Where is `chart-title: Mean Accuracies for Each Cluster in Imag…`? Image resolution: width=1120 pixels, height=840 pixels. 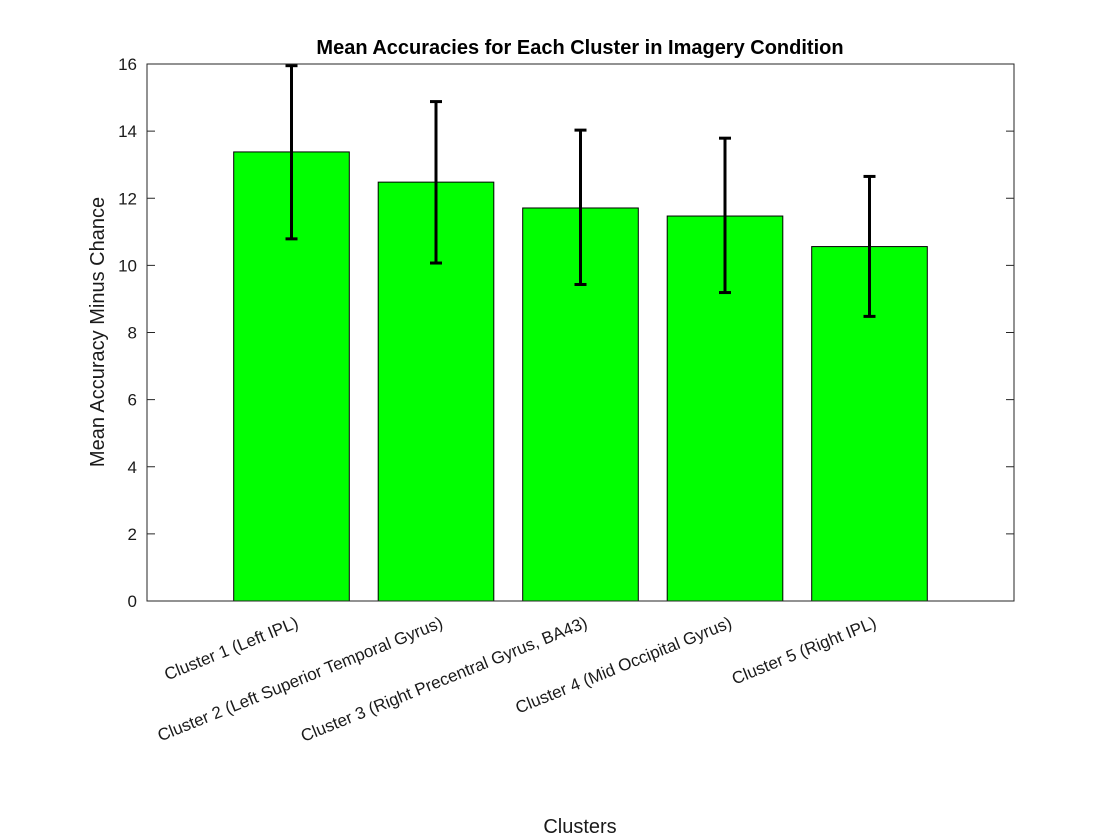 chart-title: Mean Accuracies for Each Cluster in Imag… is located at coordinates (579, 48).